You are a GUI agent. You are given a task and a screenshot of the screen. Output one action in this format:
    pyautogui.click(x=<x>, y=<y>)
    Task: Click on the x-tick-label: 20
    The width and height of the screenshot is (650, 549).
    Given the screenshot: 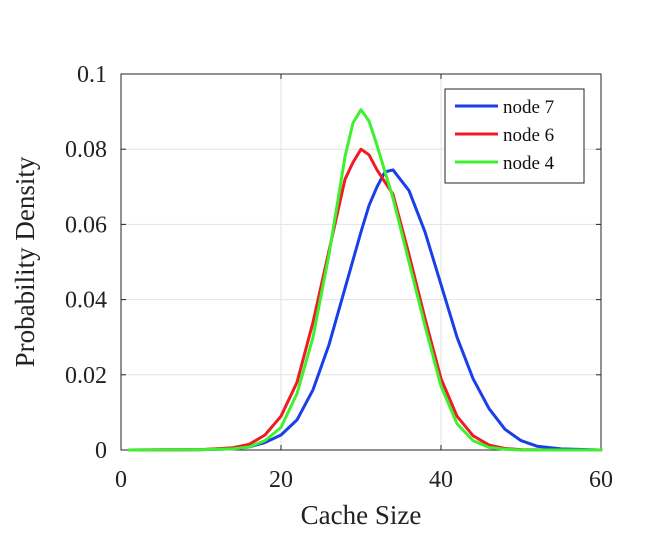 What is the action you would take?
    pyautogui.click(x=281, y=480)
    